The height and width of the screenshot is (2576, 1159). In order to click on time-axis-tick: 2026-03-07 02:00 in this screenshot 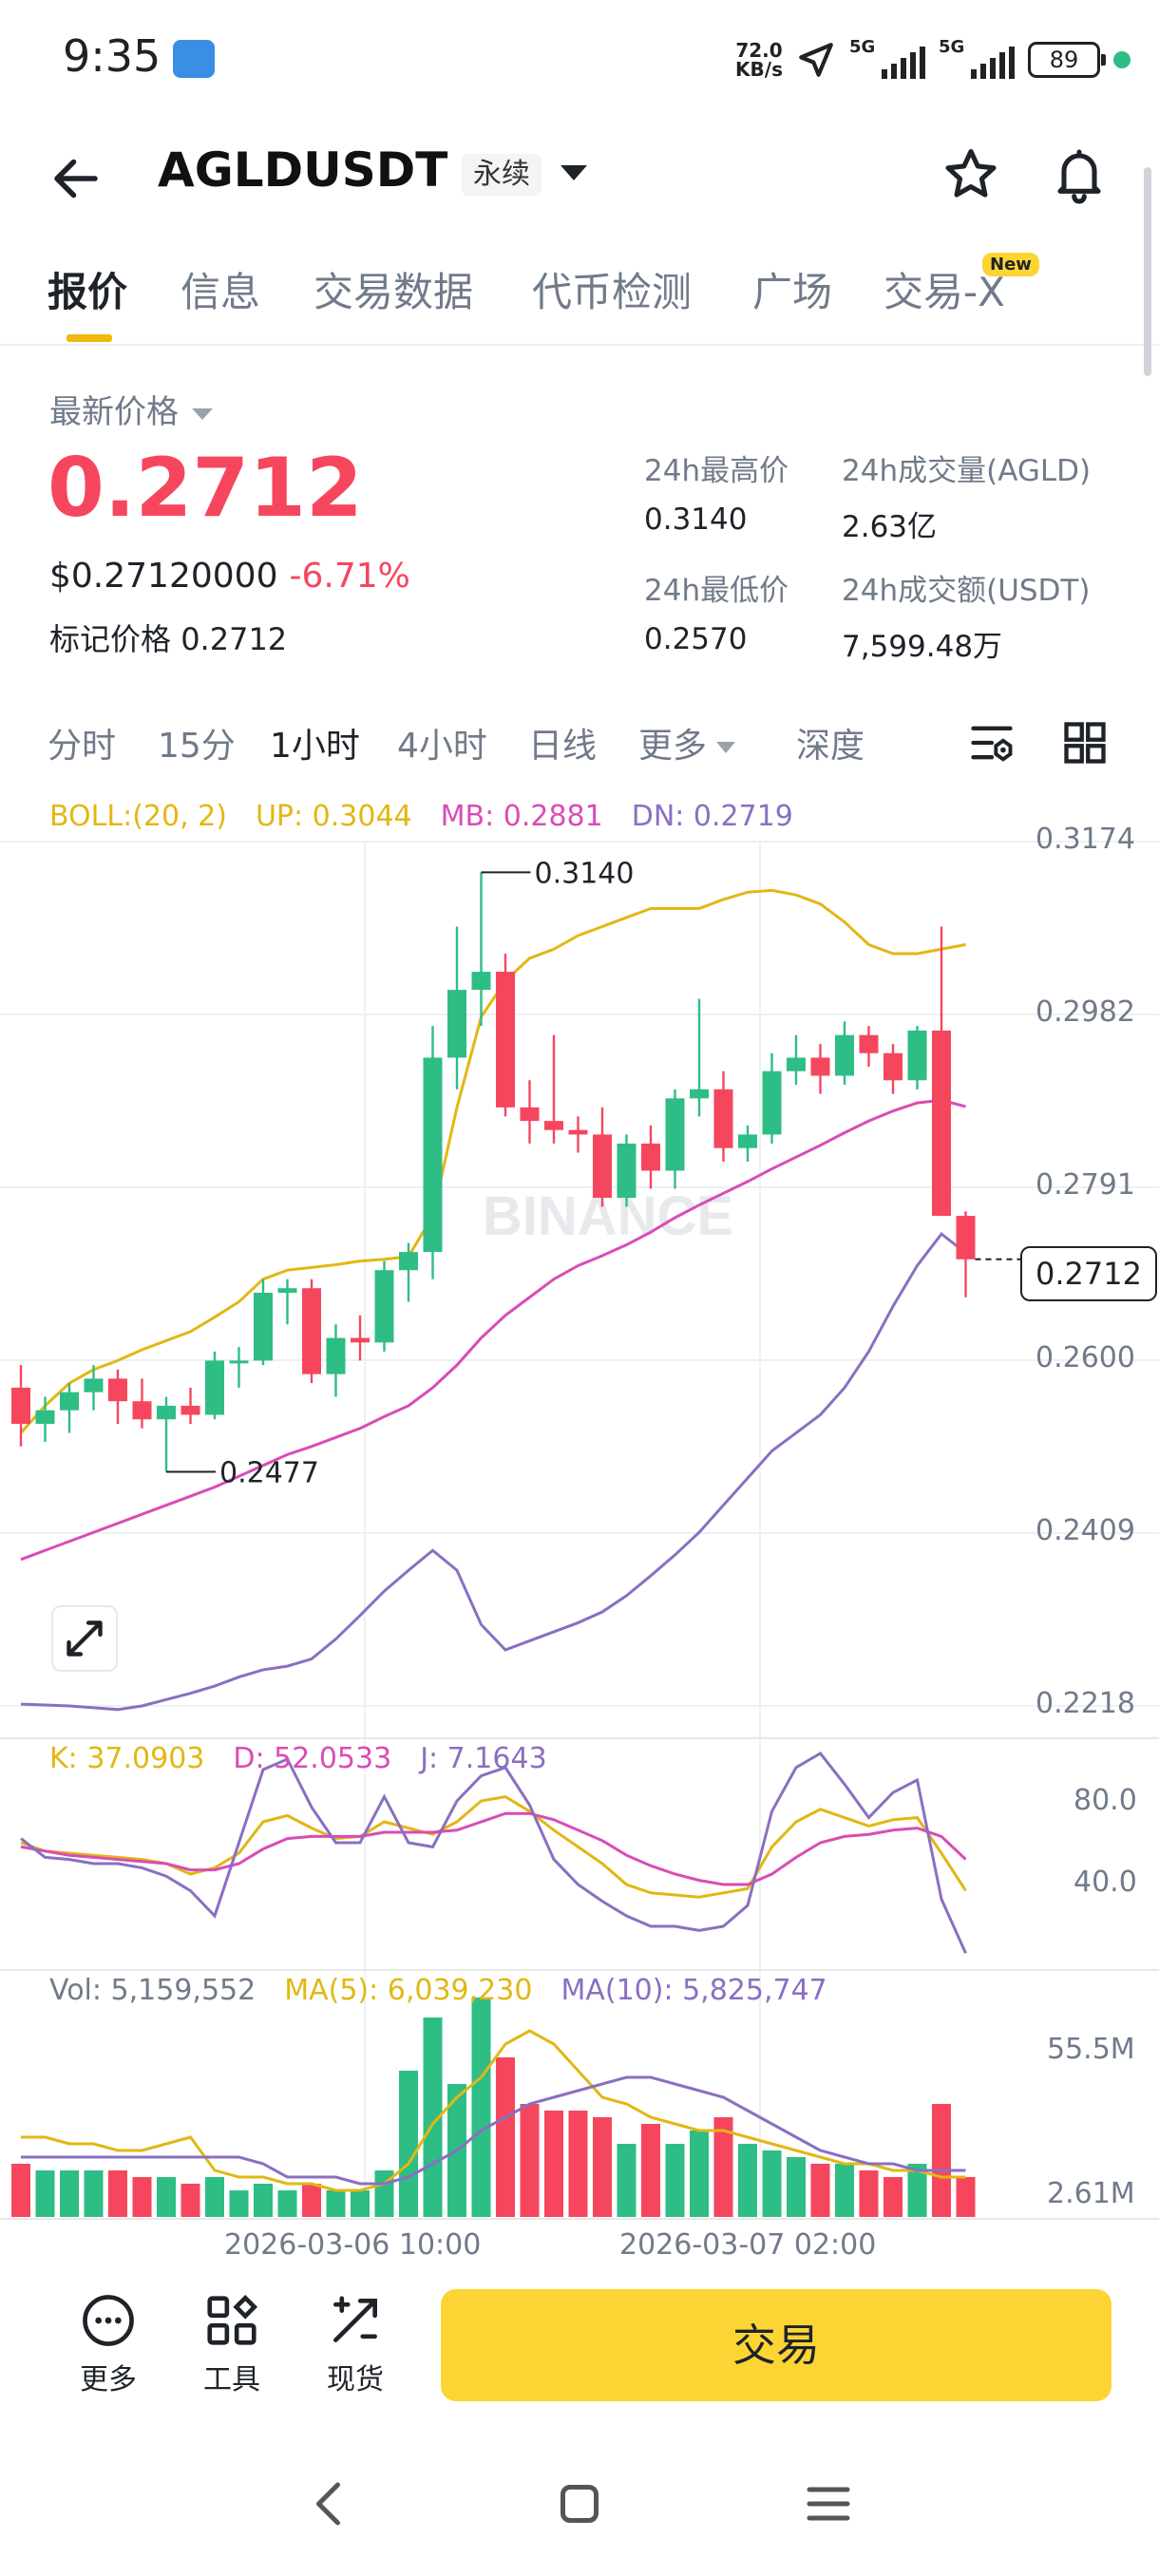, I will do `click(748, 2245)`.